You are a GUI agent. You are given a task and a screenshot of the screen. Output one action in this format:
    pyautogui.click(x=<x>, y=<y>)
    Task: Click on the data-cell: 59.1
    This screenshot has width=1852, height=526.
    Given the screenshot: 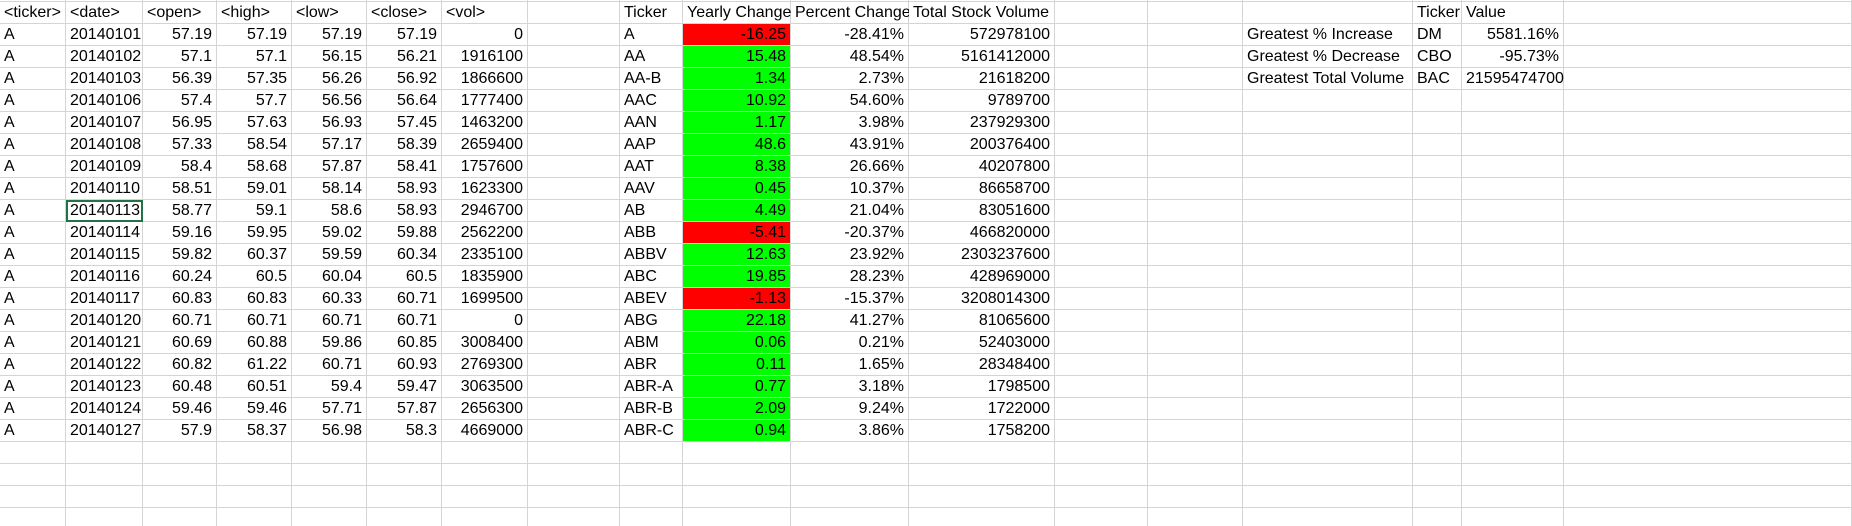 What is the action you would take?
    pyautogui.click(x=254, y=211)
    